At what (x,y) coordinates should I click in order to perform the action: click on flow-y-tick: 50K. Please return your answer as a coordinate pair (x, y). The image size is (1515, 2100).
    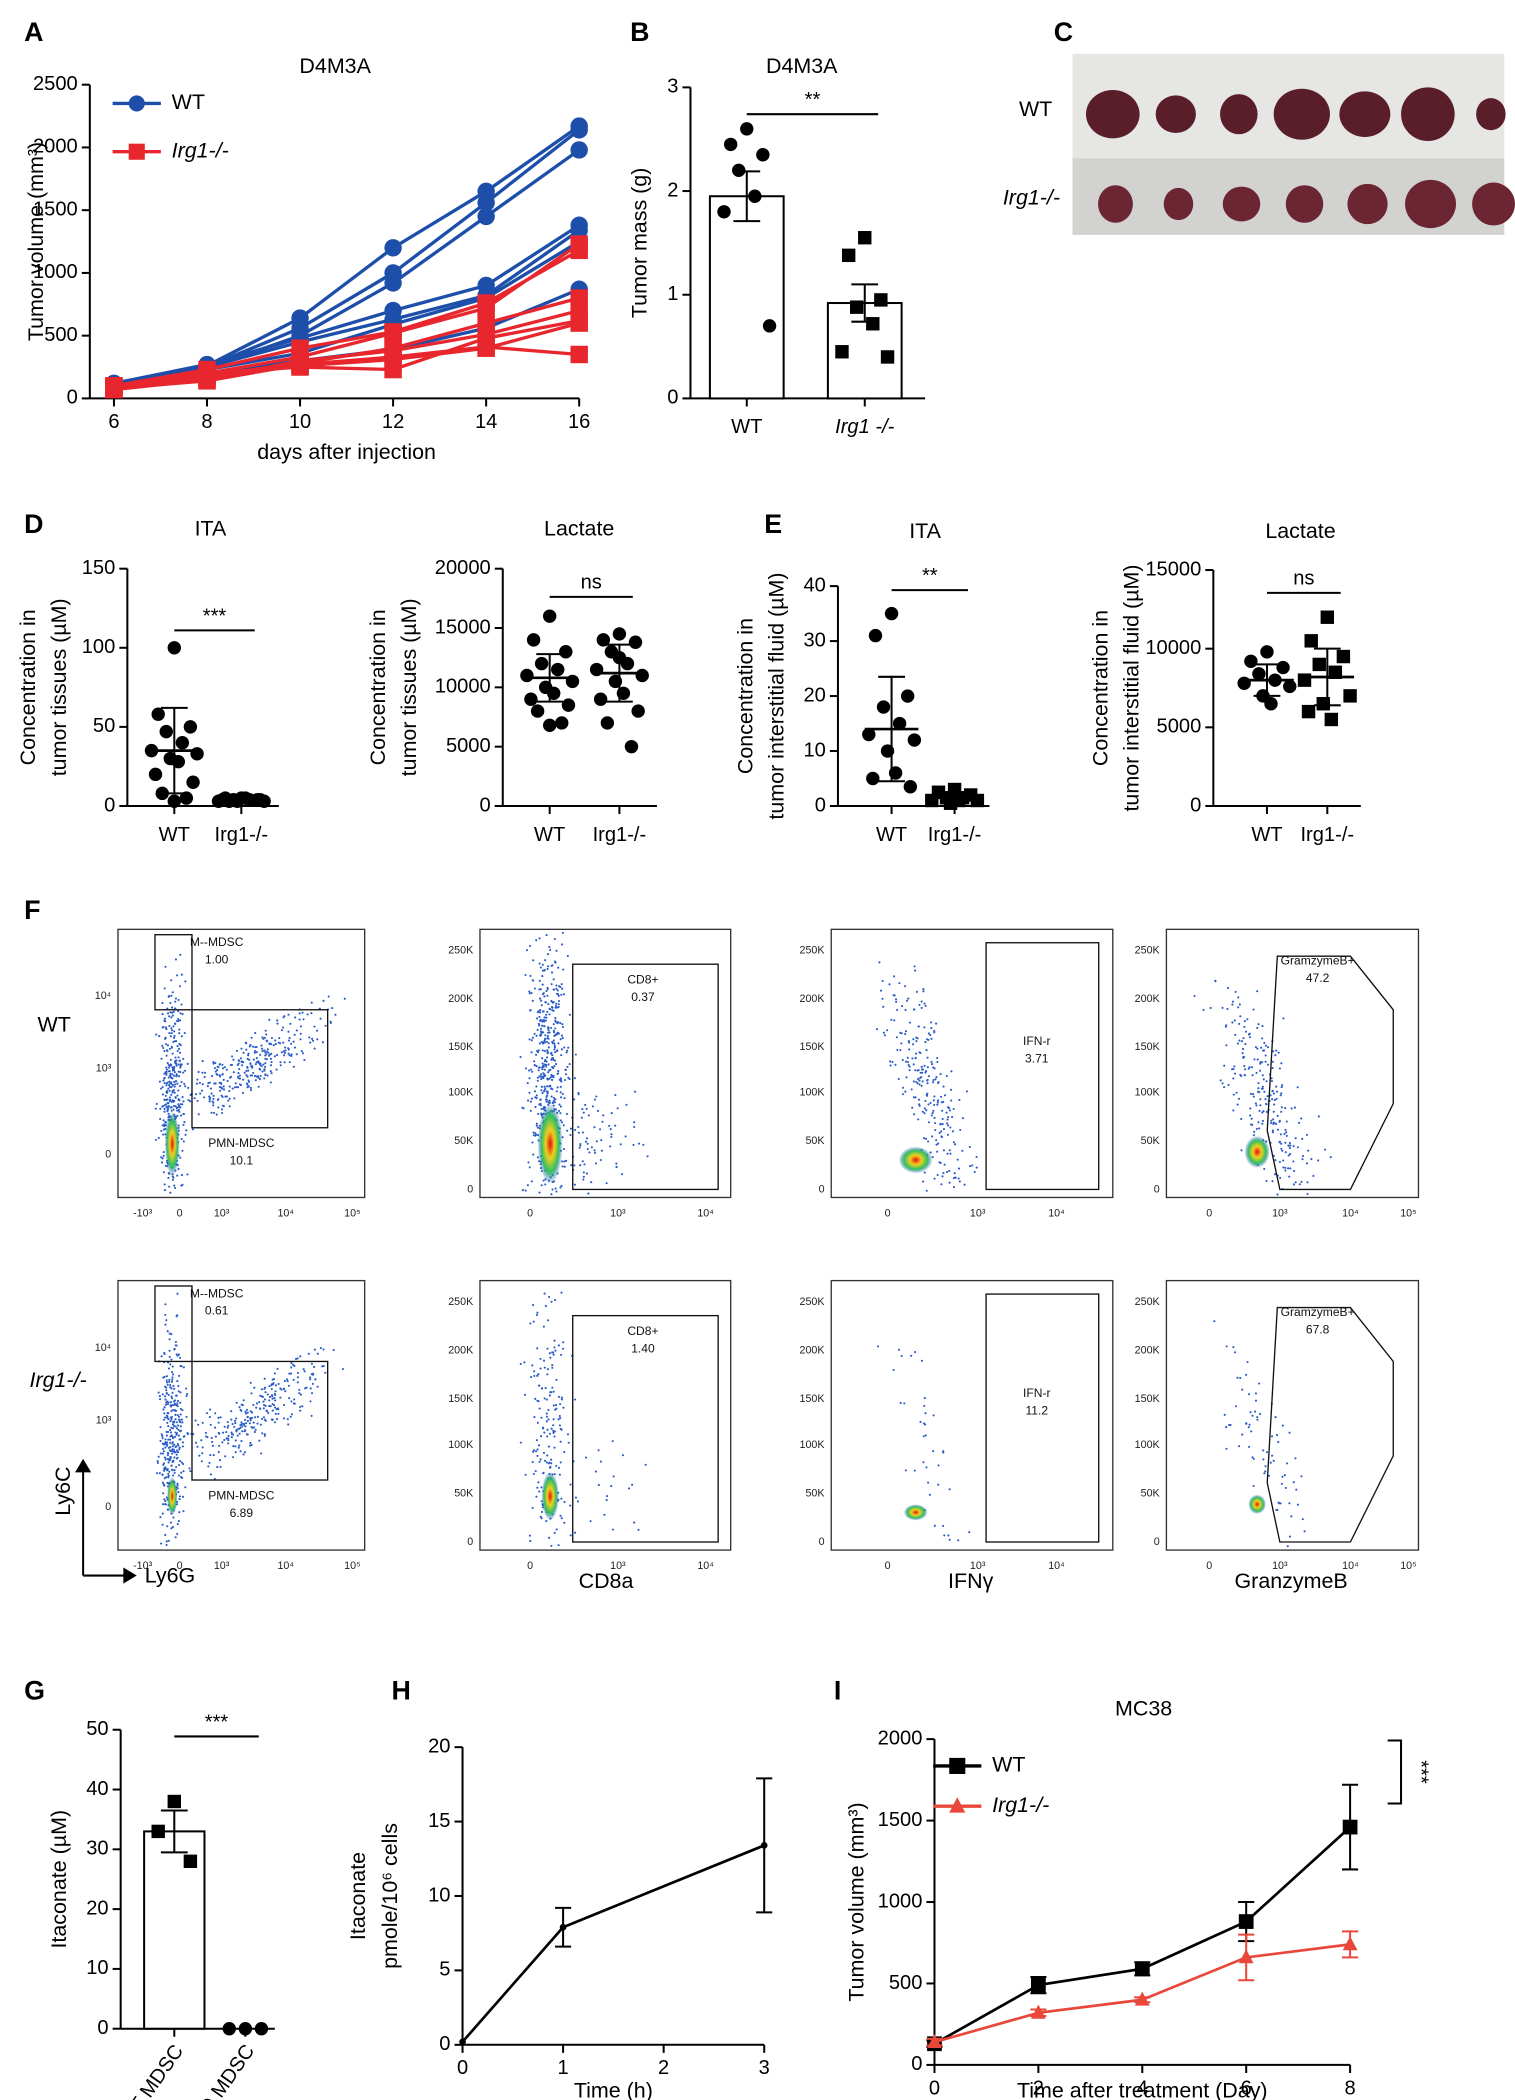
    Looking at the image, I should click on (1151, 1493).